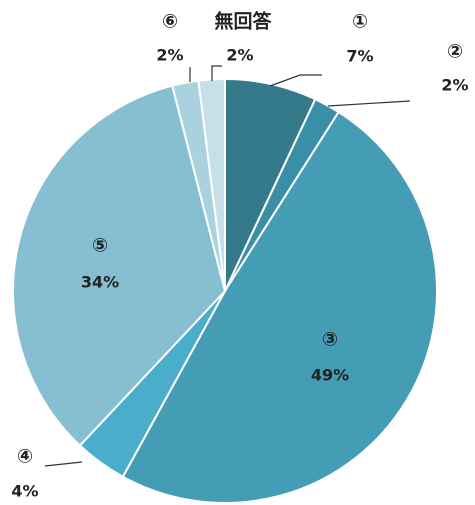  Describe the element at coordinates (170, 22) in the screenshot. I see `slice-name: ⑥` at that location.